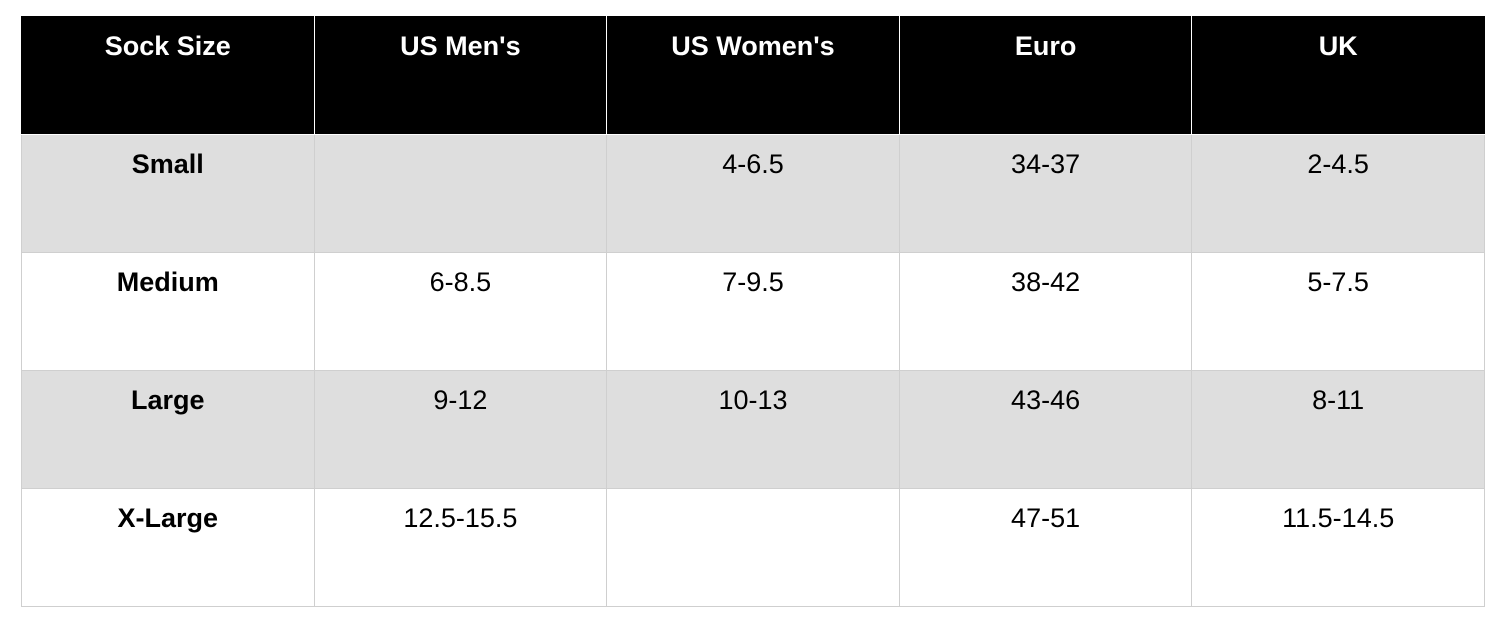  I want to click on row-label: Large, so click(168, 429).